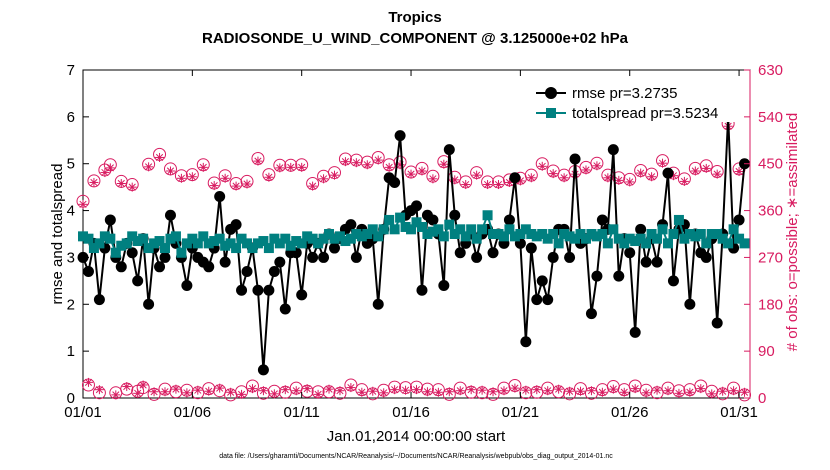  I want to click on x-axis-label: Jan.01,2014 00:00:00 start, so click(416, 436).